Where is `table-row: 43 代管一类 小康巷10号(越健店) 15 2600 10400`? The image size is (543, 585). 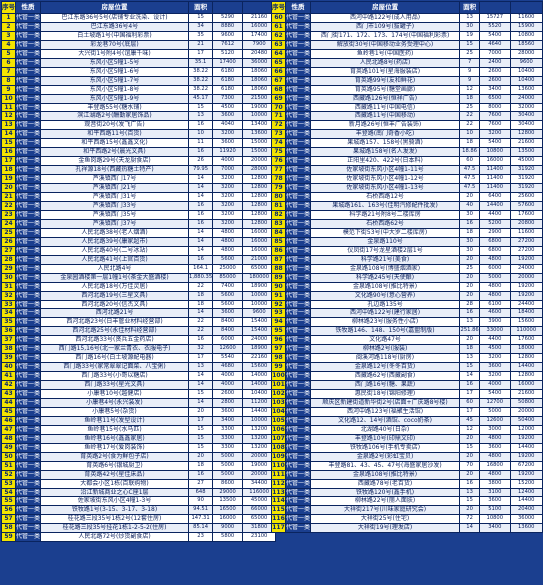
table-row: 43 代管一类 小康巷10号(越健店) 15 2600 10400 is located at coordinates (139, 394).